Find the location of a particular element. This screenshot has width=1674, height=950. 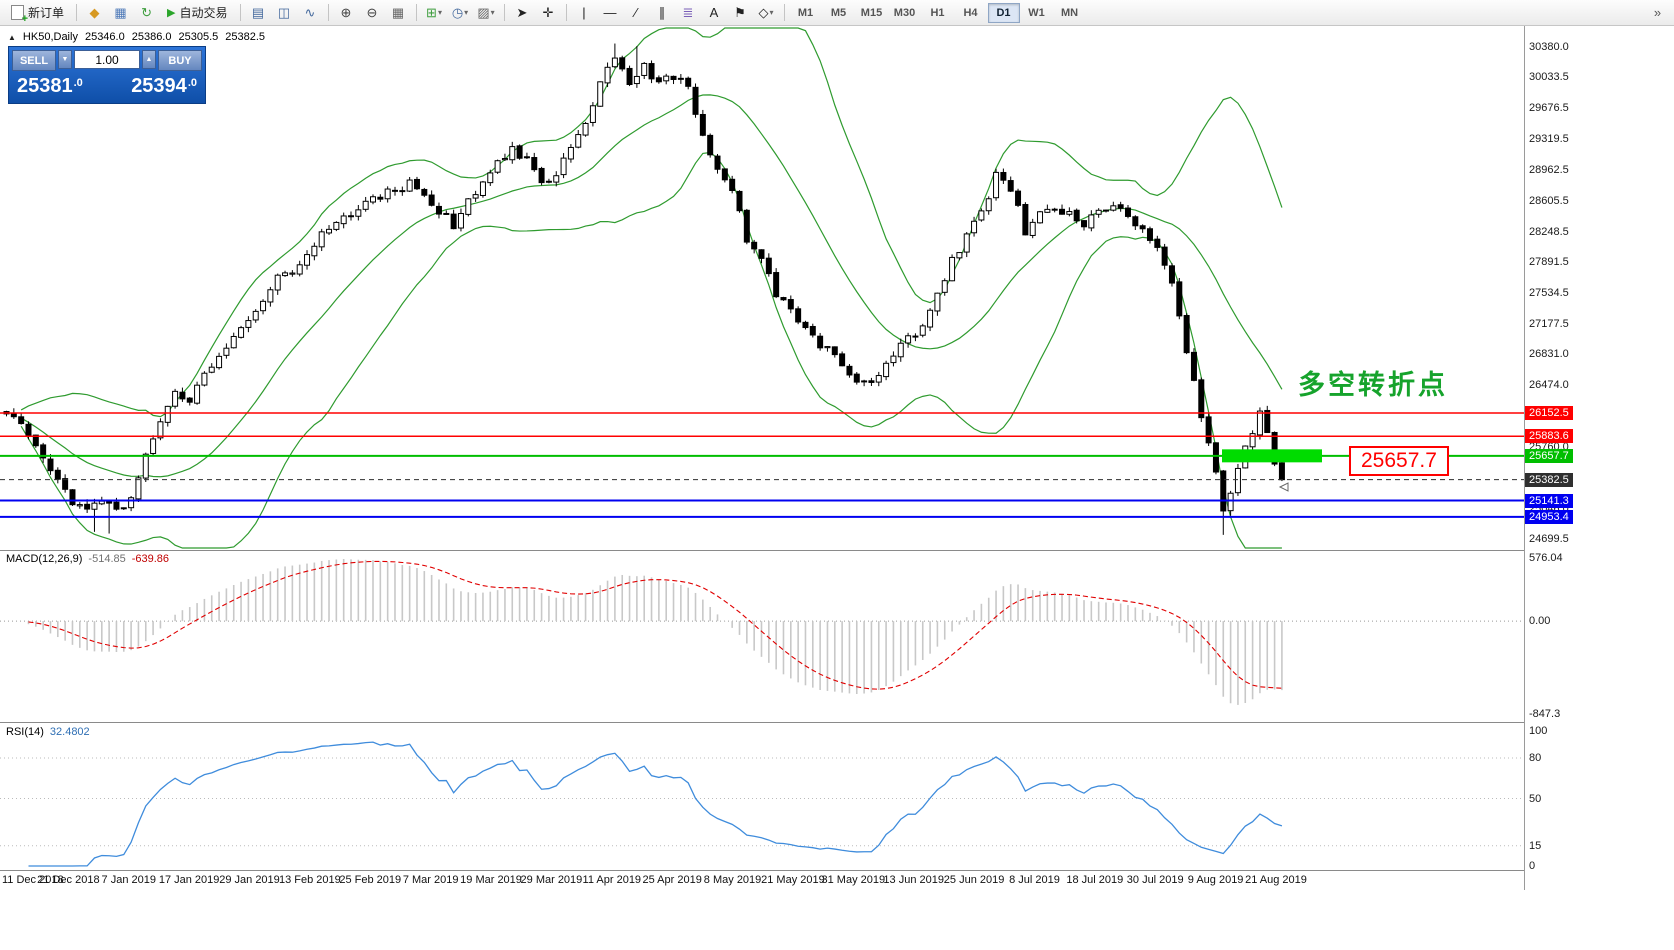

auto-trading-button: ▶ 自动交易 is located at coordinates (197, 13).